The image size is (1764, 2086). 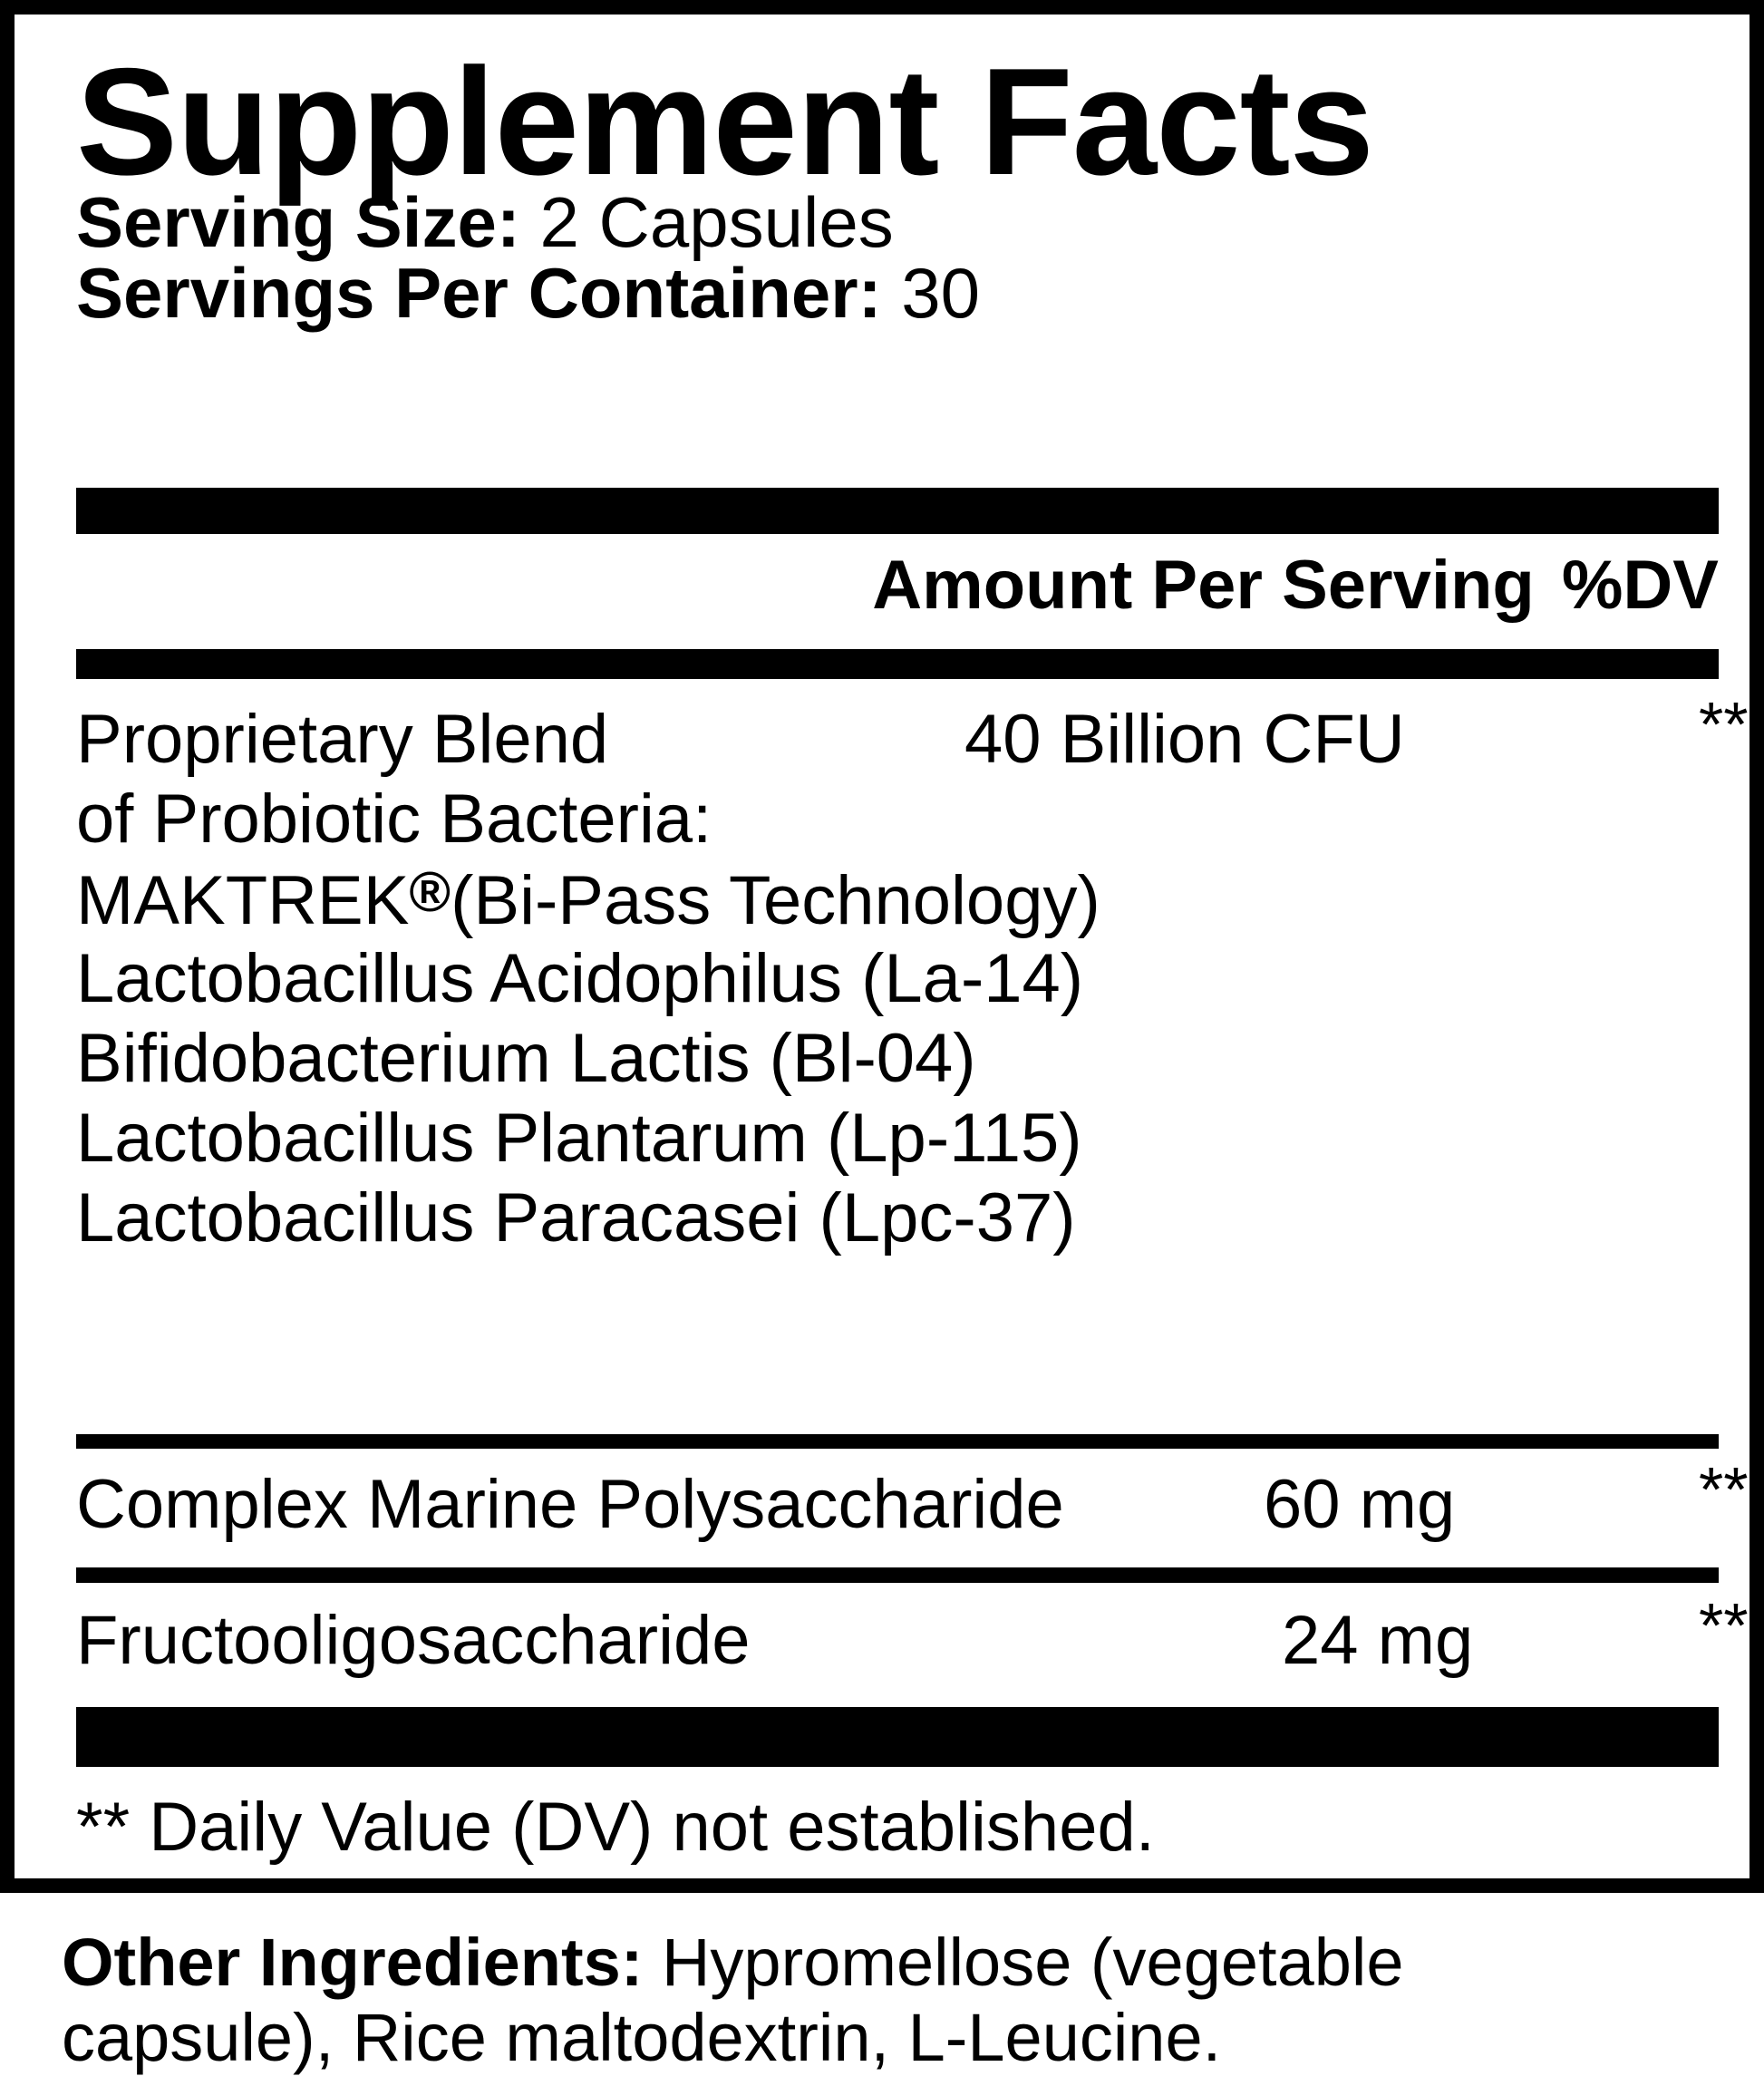 What do you see at coordinates (343, 739) in the screenshot?
I see `row-name: Proprietary Blend` at bounding box center [343, 739].